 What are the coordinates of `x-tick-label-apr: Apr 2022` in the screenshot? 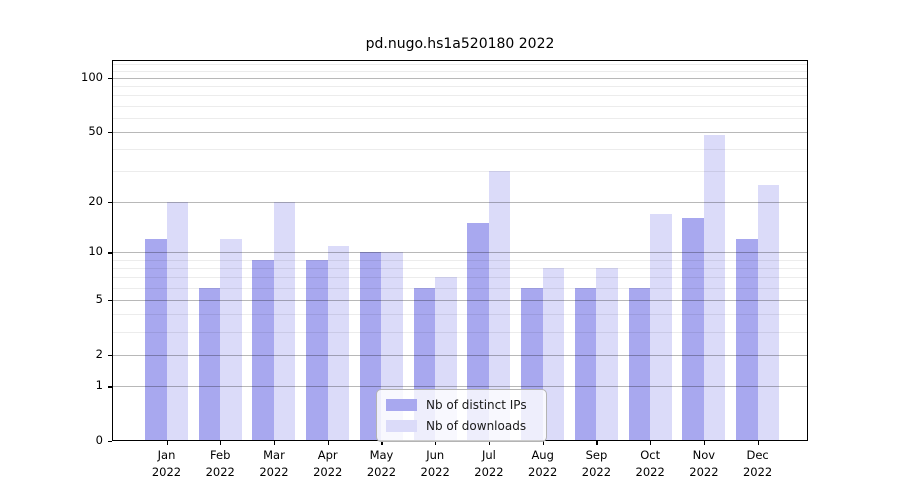 It's located at (328, 463).